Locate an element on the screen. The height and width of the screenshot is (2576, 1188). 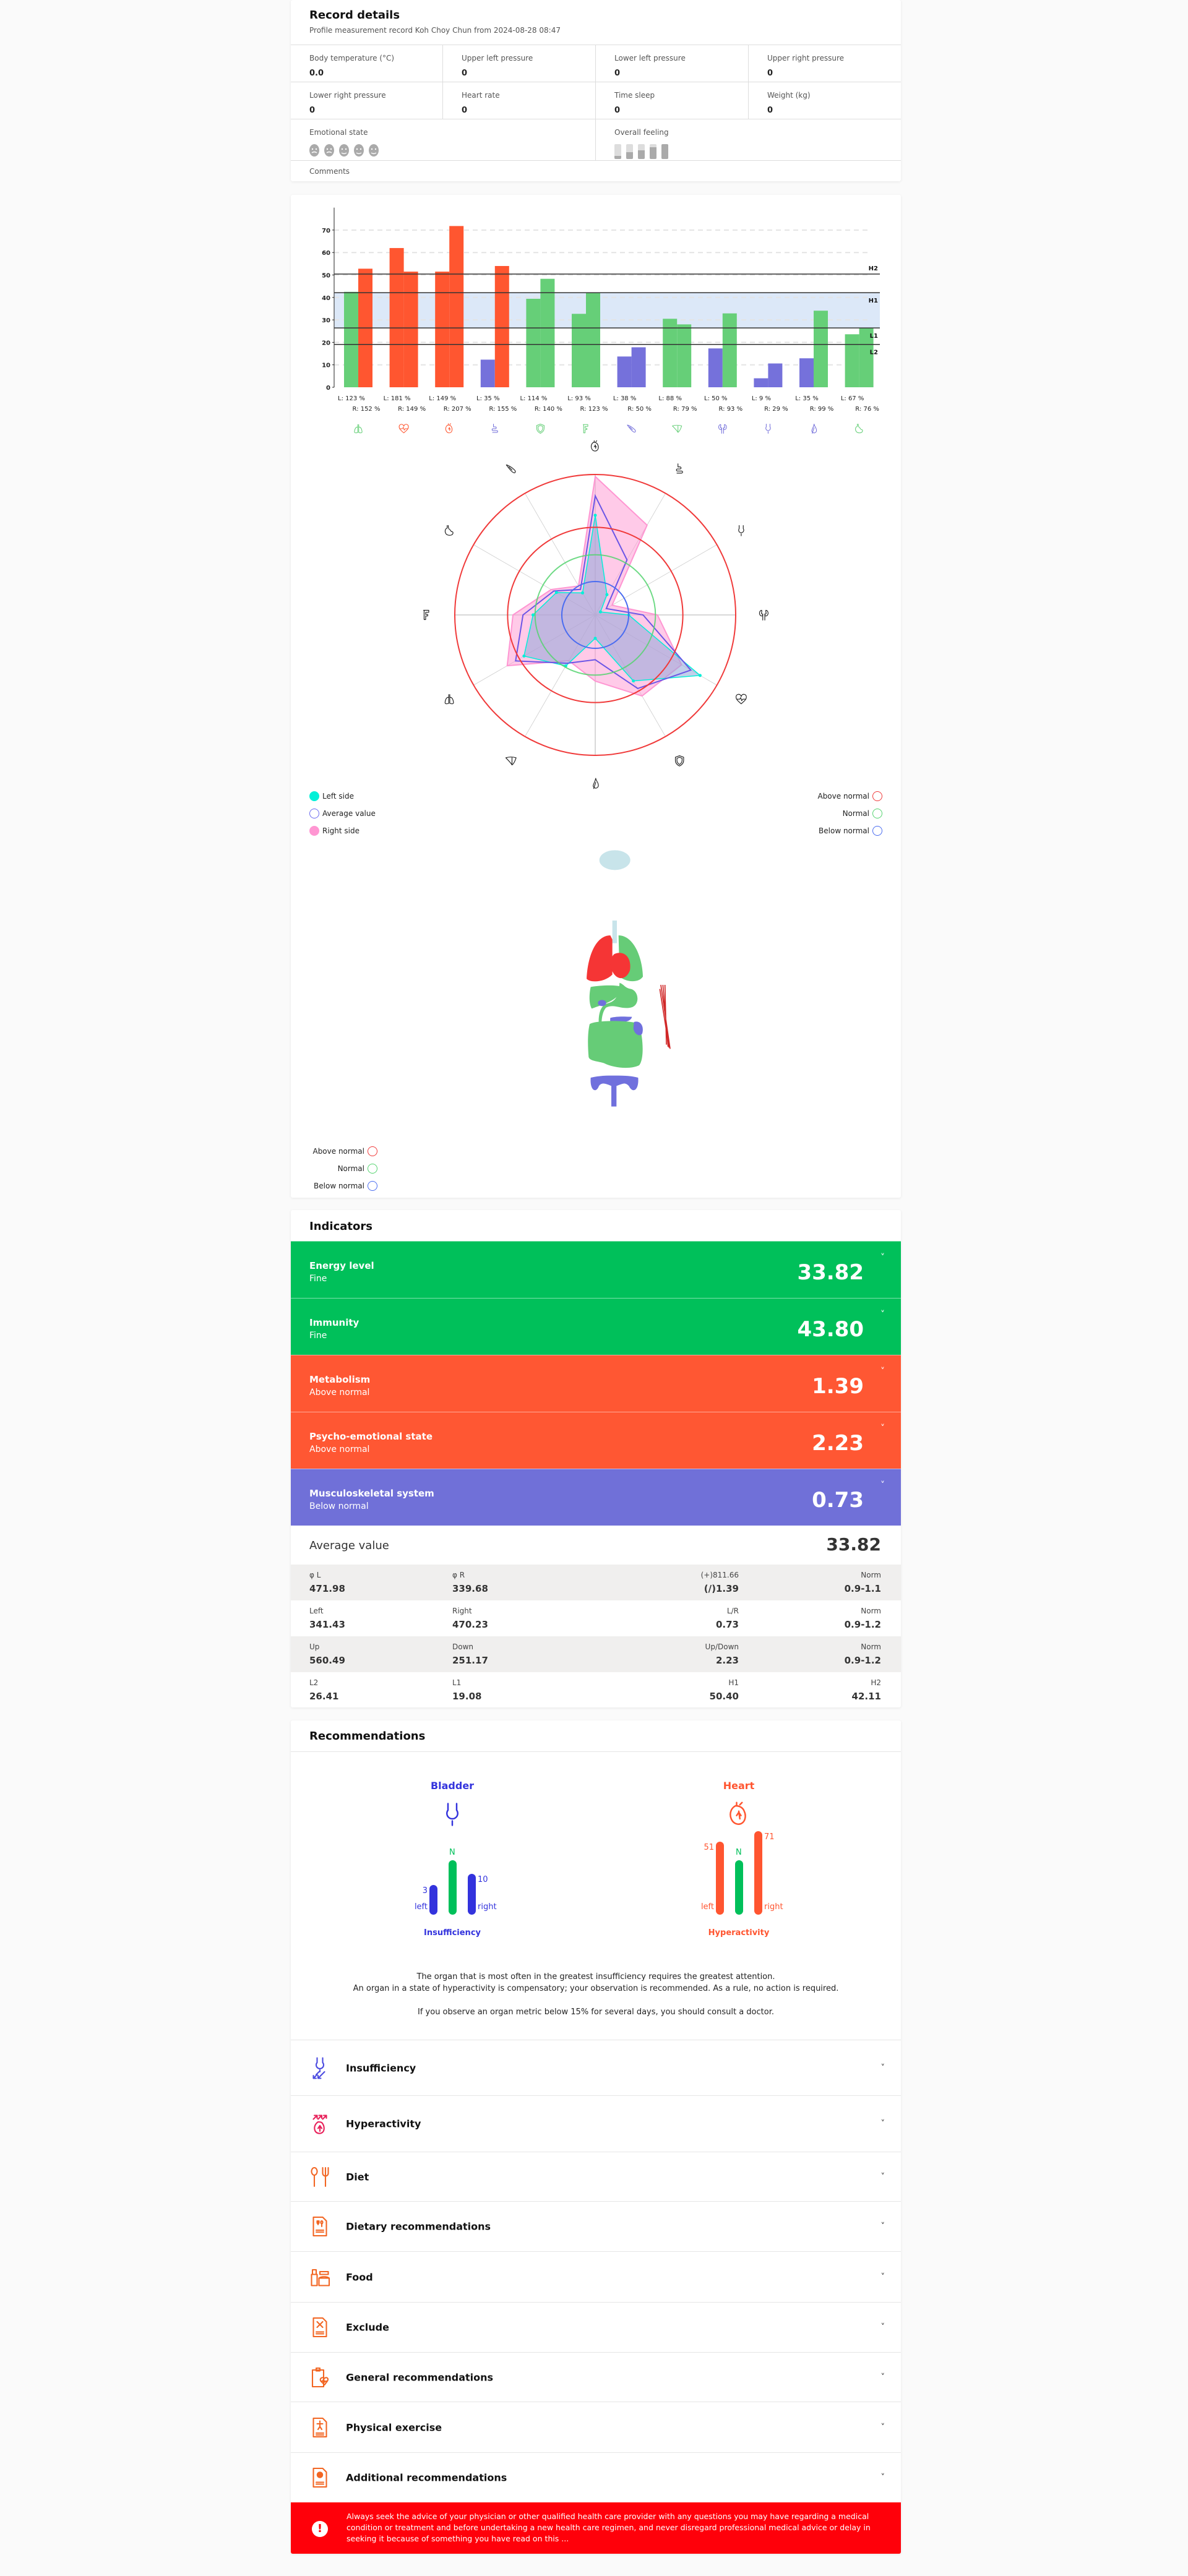
organ-state: Insufficiency is located at coordinates (452, 1933).